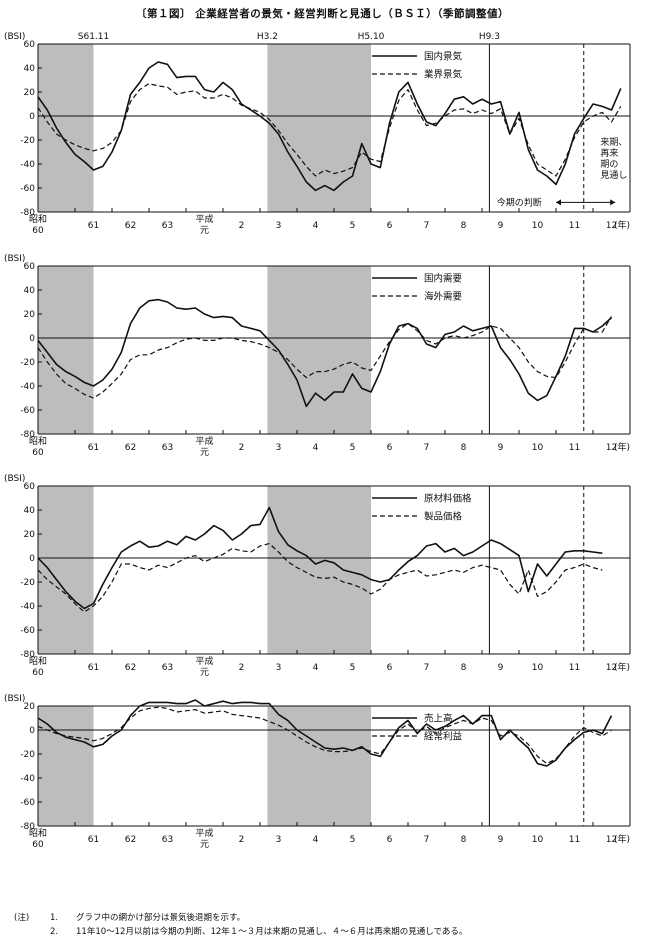 This screenshot has width=645, height=951. I want to click on period-label: S61.11, so click(93, 37).